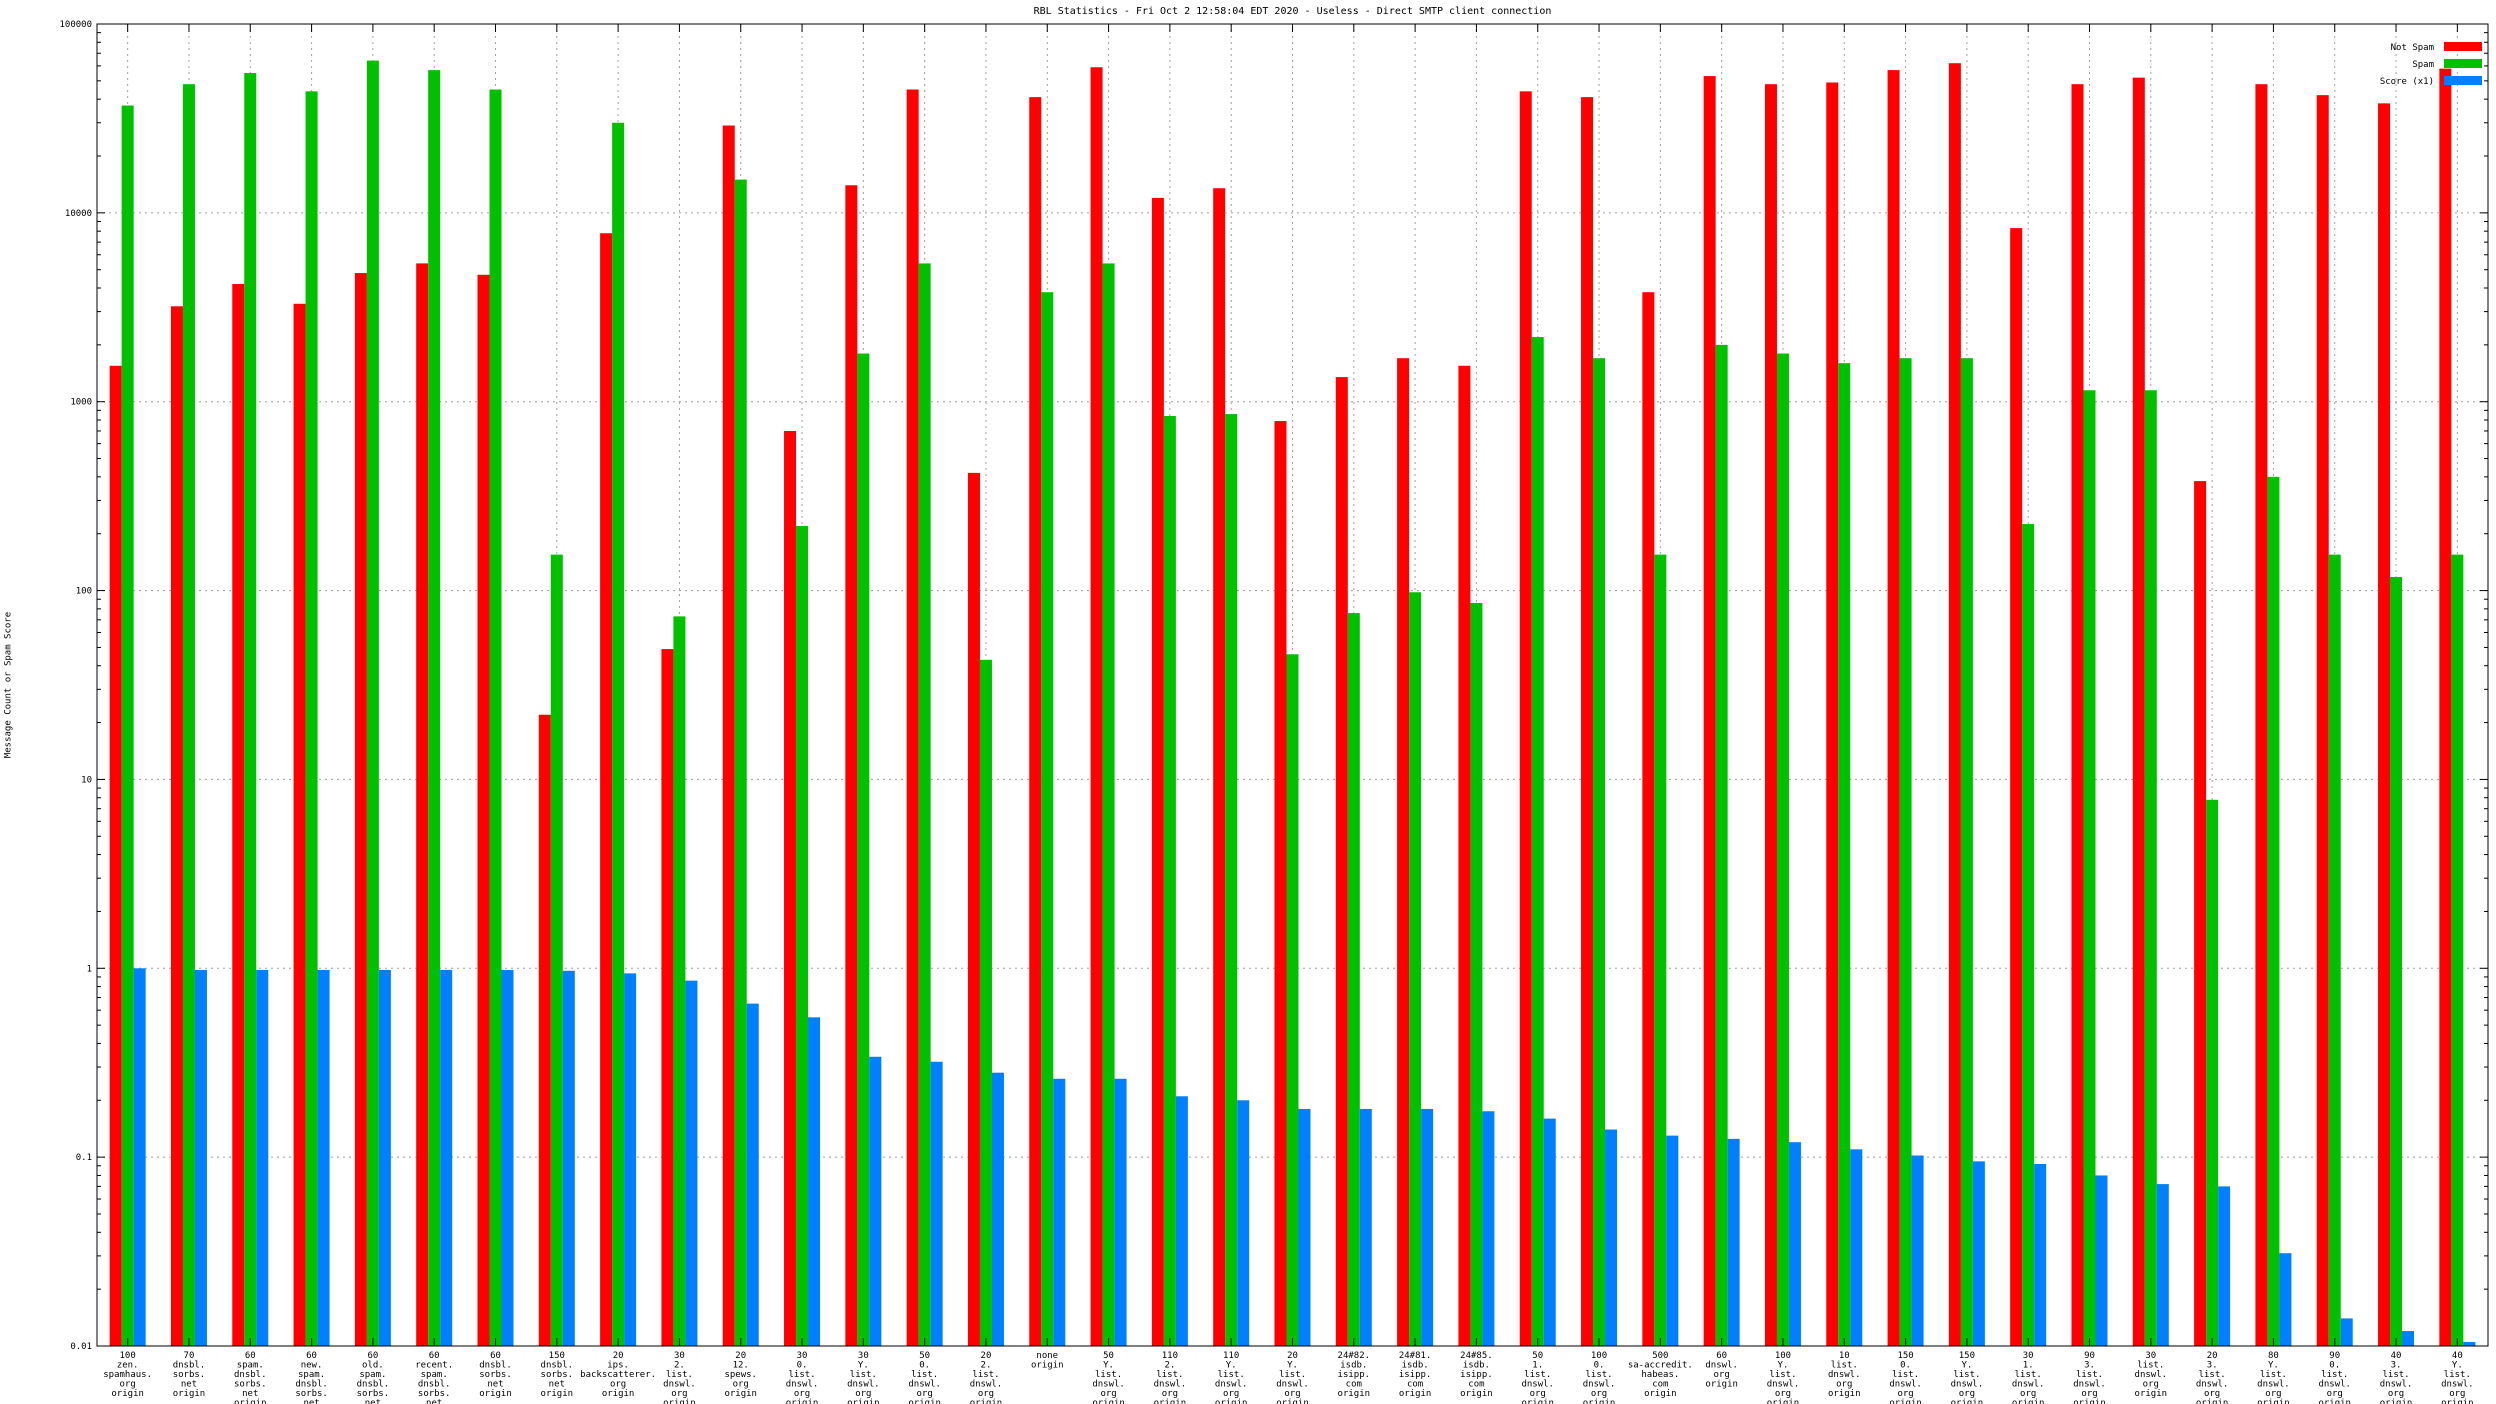 This screenshot has height=1404, width=2496. Describe the element at coordinates (2407, 82) in the screenshot. I see `legend-label: Score (x1)` at that location.